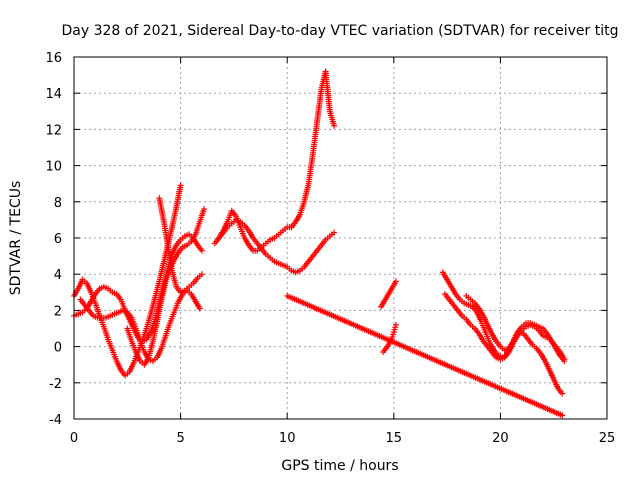  Describe the element at coordinates (287, 438) in the screenshot. I see `x-tick-label: 10` at that location.